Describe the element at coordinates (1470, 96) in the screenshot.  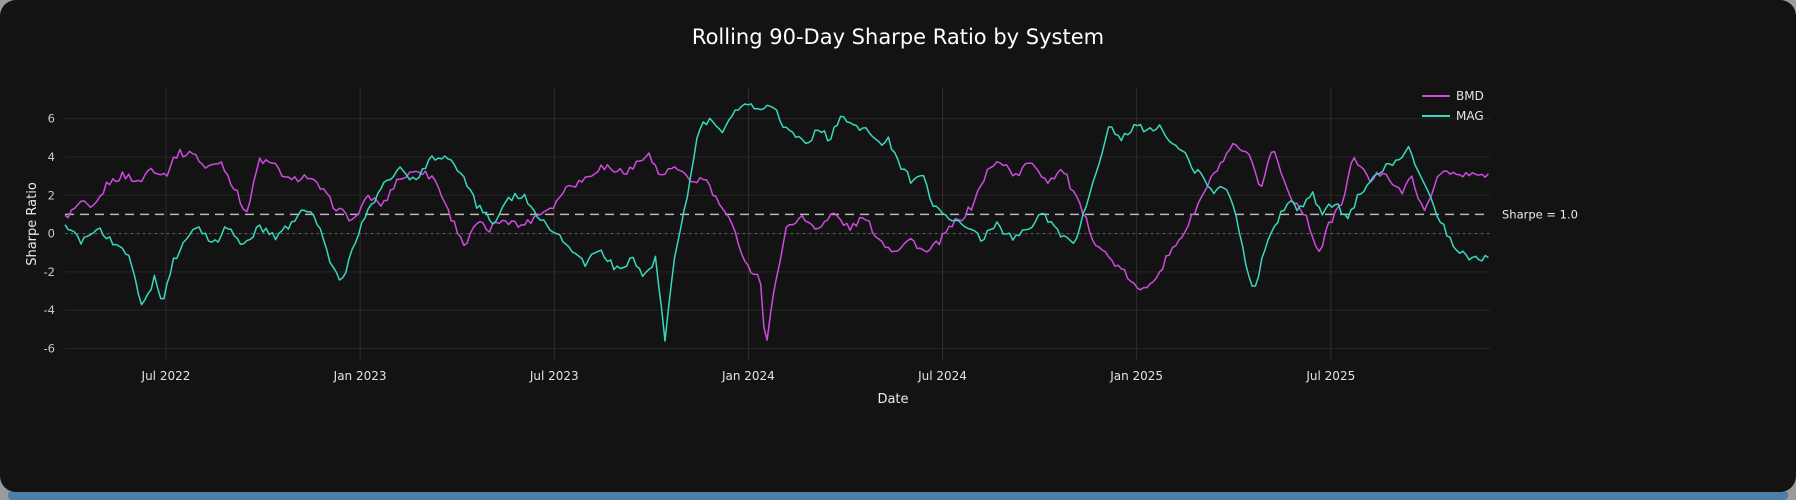
I see `legend-label-bmd: BMD` at that location.